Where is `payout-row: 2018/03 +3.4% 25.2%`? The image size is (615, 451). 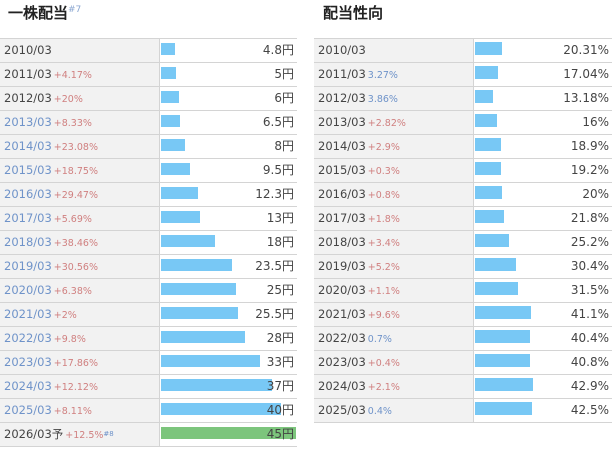 payout-row: 2018/03 +3.4% 25.2% is located at coordinates (463, 243).